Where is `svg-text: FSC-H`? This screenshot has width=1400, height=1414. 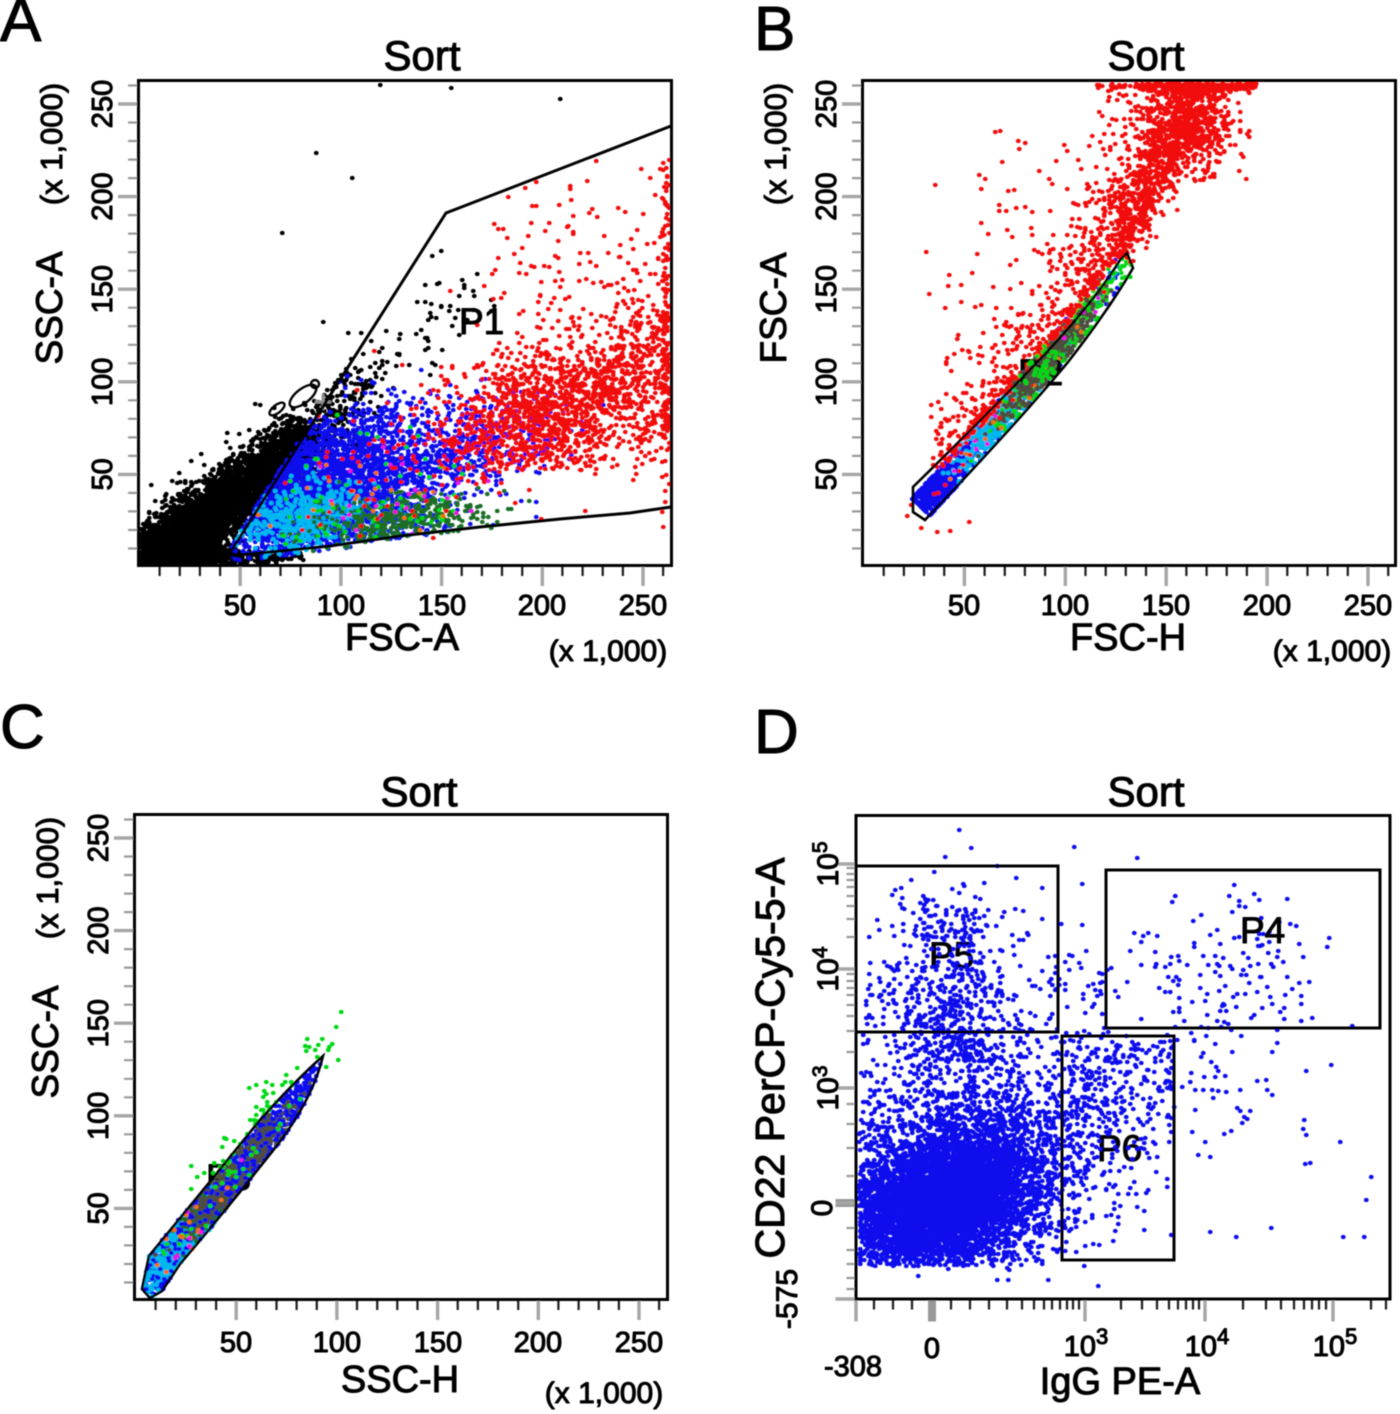 svg-text: FSC-H is located at coordinates (1128, 638).